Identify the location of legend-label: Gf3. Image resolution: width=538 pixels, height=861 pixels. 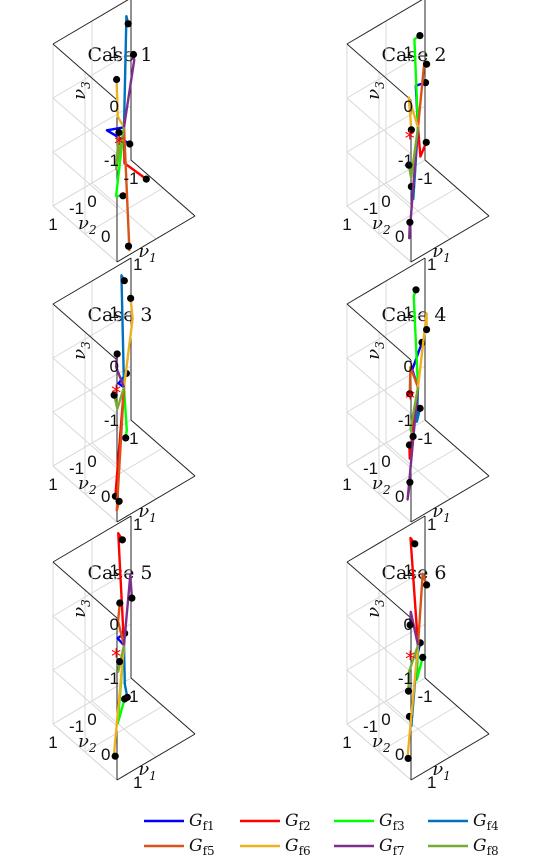
(392, 822).